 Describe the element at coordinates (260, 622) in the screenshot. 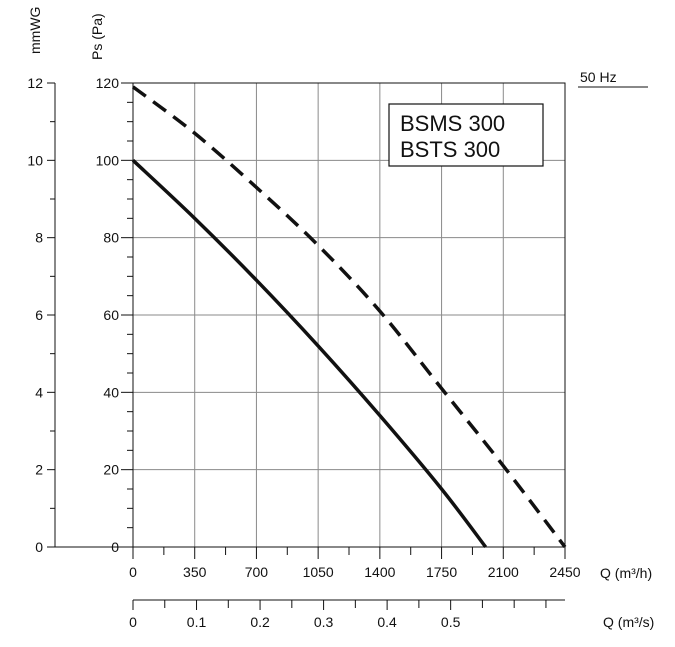

I see `flow-m3s-tick-label: 0.2` at that location.